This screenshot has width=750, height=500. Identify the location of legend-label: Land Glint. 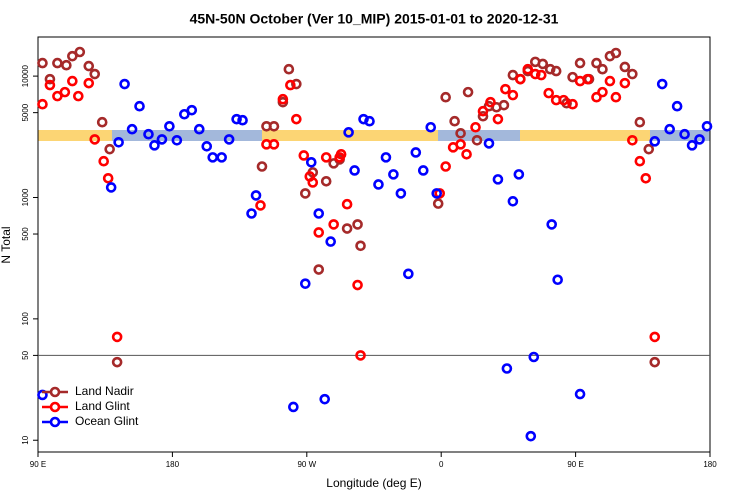
(102, 406).